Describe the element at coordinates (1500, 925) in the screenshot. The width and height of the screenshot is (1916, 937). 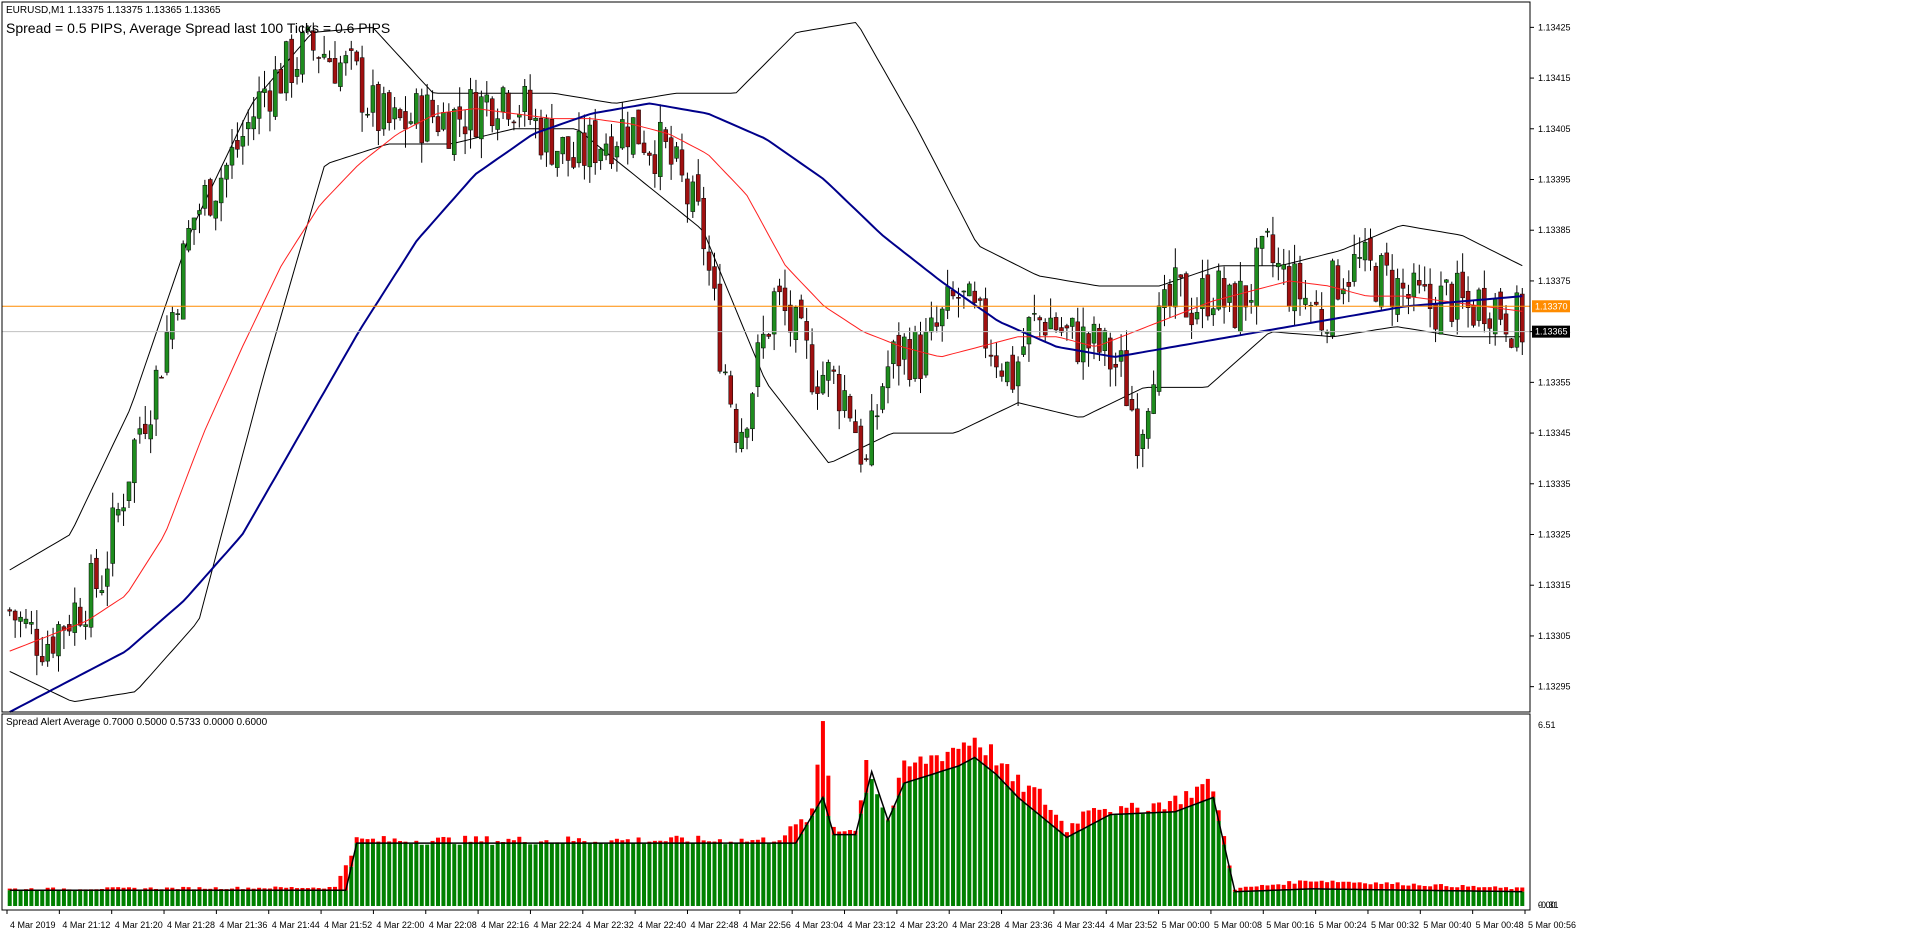
I see `time-tick-label: 5 Mar 00:48` at that location.